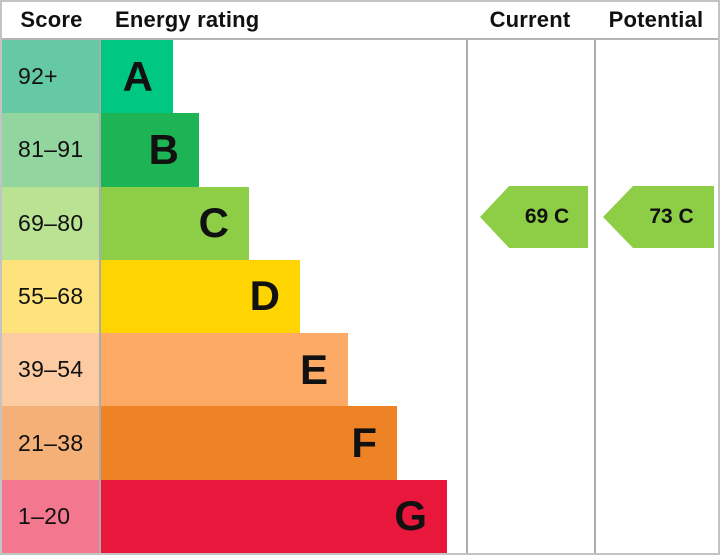  What do you see at coordinates (671, 216) in the screenshot?
I see `potential-rating-label: 73 C` at bounding box center [671, 216].